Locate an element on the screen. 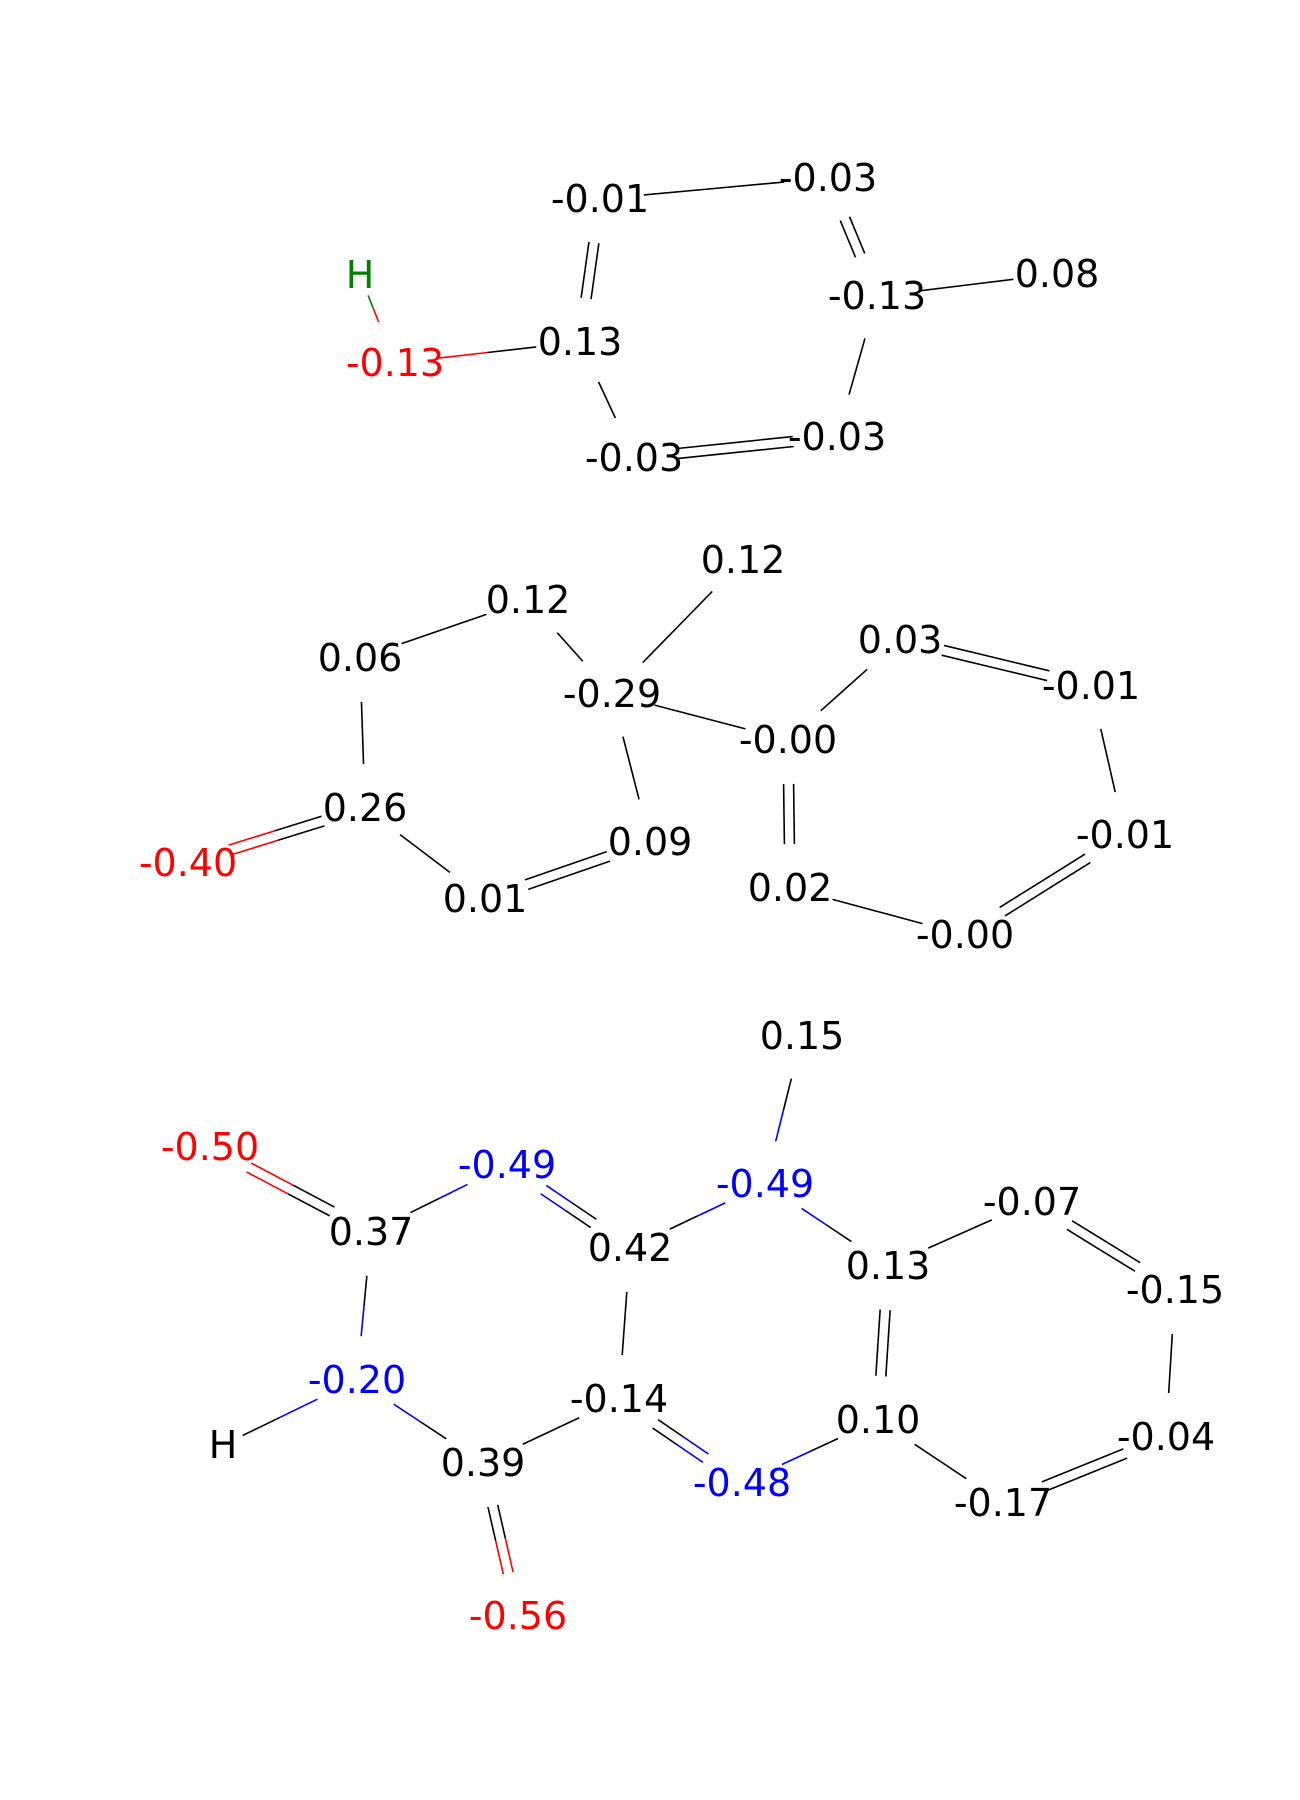 This screenshot has width=1300, height=1800. atom-charge-label: -0.17 is located at coordinates (1003, 1503).